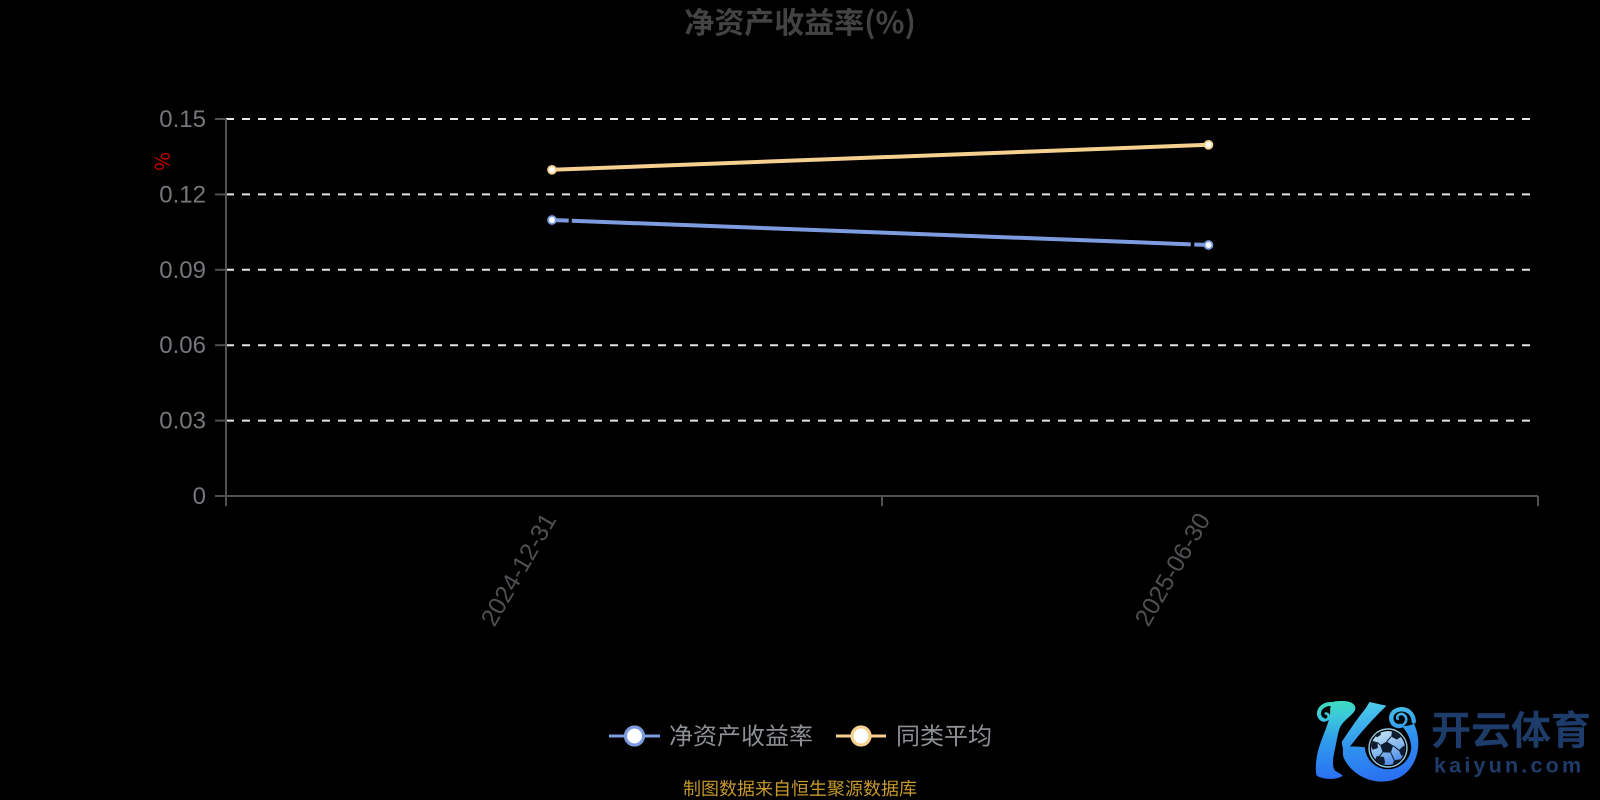 This screenshot has height=800, width=1600. Describe the element at coordinates (199, 496) in the screenshot. I see `svg-text: 0` at that location.